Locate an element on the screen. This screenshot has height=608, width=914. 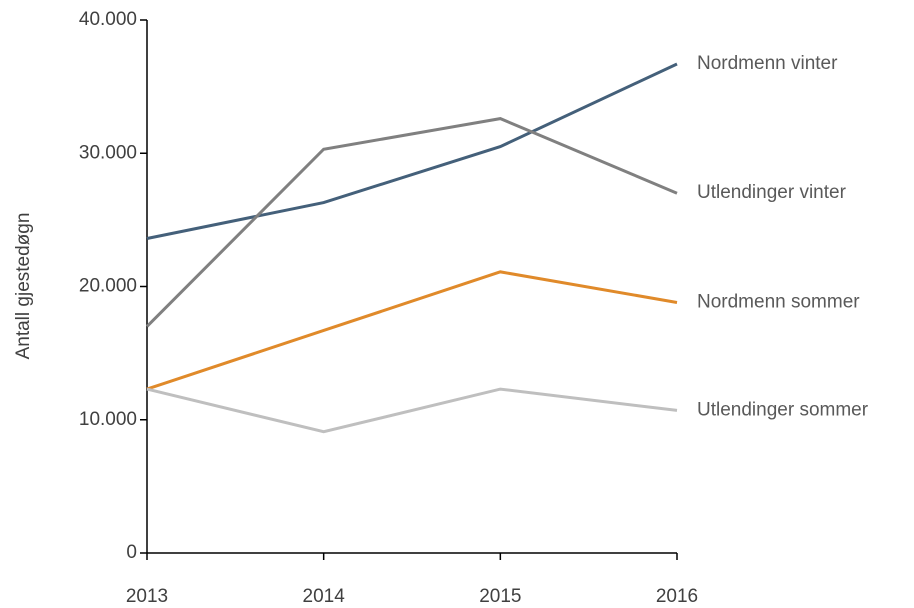
x-tick-label: 2013 is located at coordinates (147, 596).